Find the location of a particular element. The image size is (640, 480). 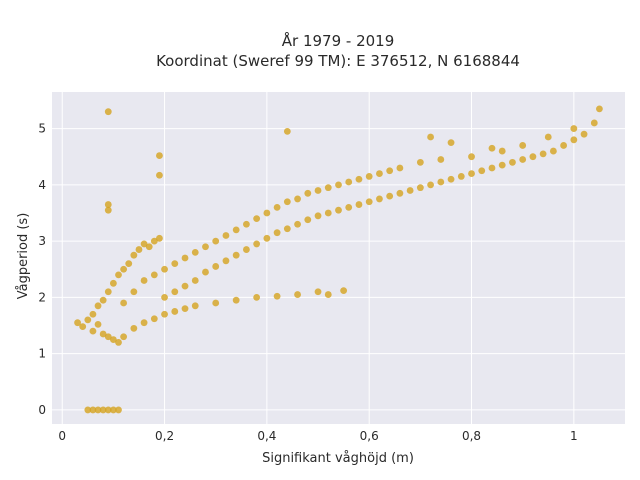

x-tick-label-0: 0 is located at coordinates (62, 436).